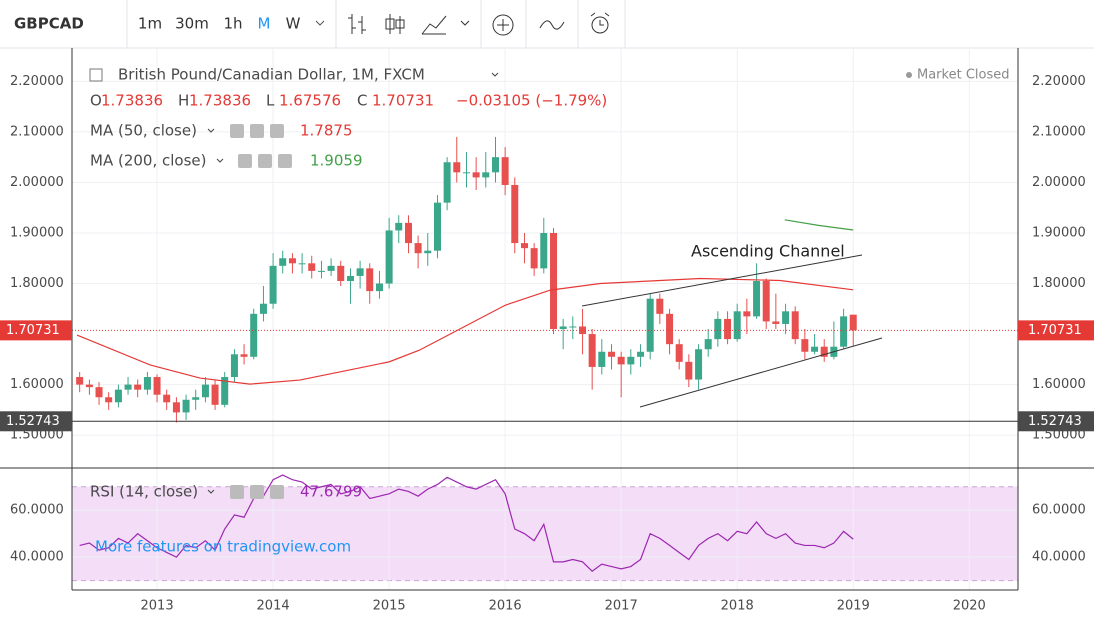 Image resolution: width=1094 pixels, height=623 pixels. Describe the element at coordinates (143, 131) in the screenshot. I see `indicator-name: MA (50, close)` at that location.